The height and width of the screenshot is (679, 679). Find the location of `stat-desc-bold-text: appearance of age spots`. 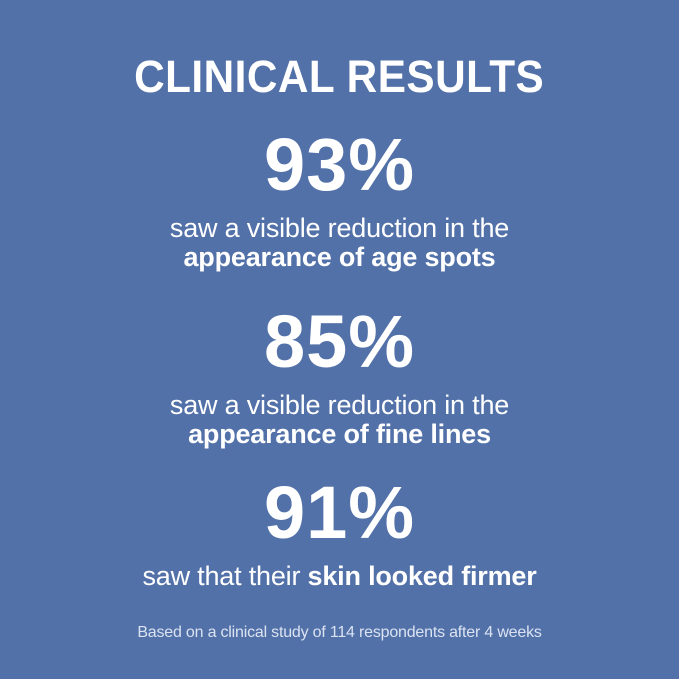

stat-desc-bold-text: appearance of age spots is located at coordinates (339, 257).